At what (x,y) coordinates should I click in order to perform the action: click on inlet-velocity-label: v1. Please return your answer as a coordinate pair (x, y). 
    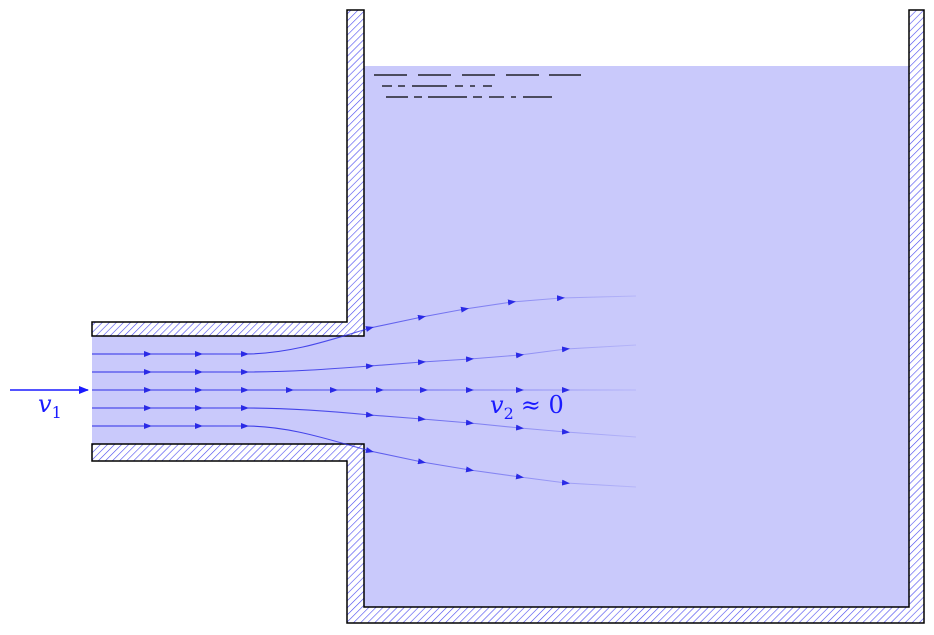
    Looking at the image, I should click on (50, 406).